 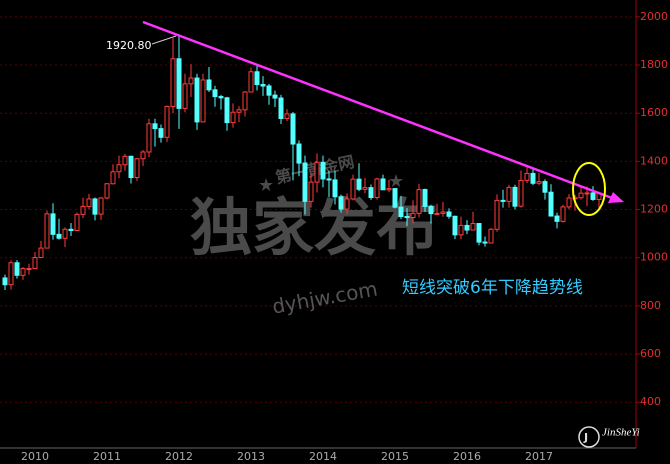 I want to click on y-tick-label: 600, so click(x=650, y=353).